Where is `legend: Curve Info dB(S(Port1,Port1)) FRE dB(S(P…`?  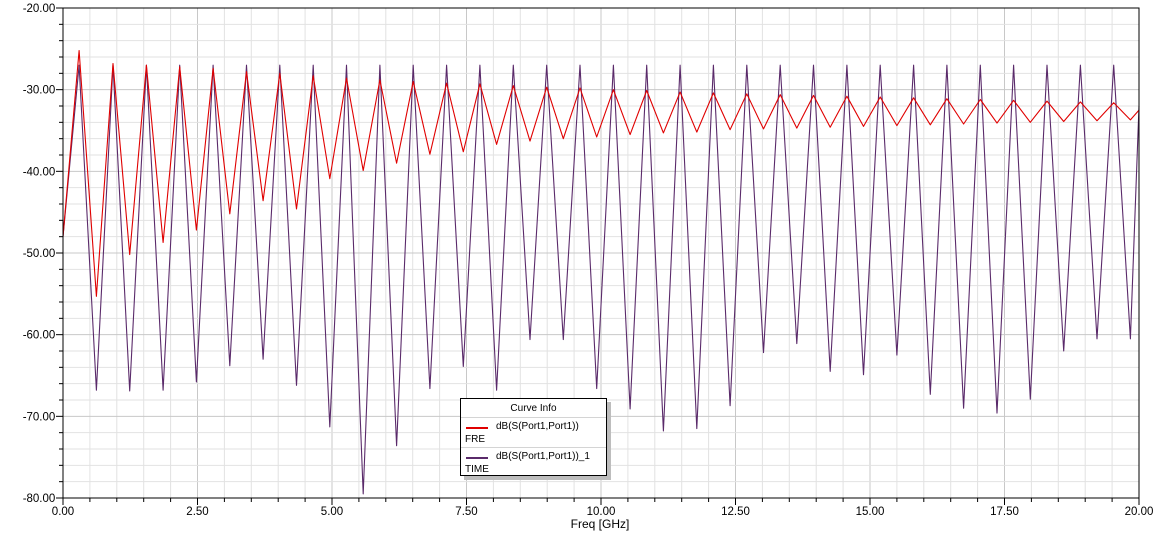
legend: Curve Info dB(S(Port1,Port1)) FRE dB(S(P… is located at coordinates (533, 437).